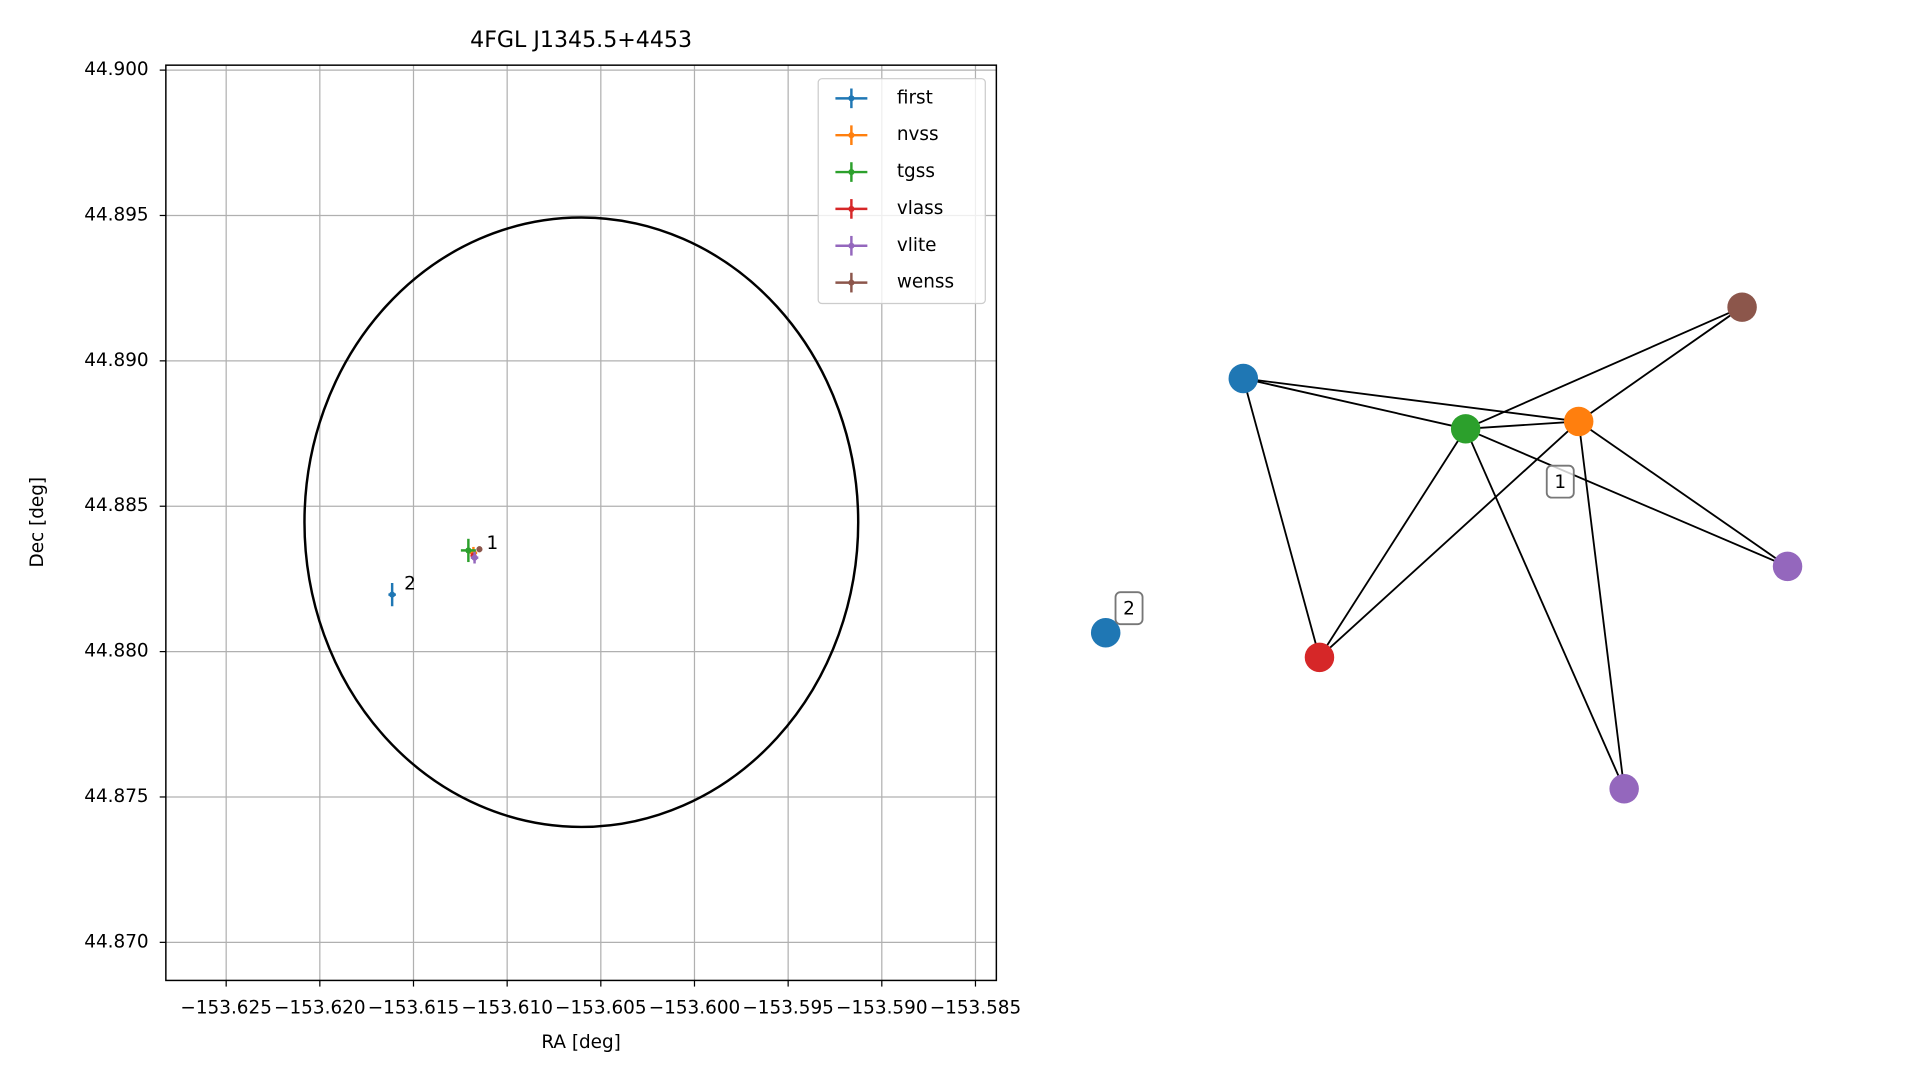 The height and width of the screenshot is (1080, 1919). I want to click on y-tick-label: 44.870, so click(116, 941).